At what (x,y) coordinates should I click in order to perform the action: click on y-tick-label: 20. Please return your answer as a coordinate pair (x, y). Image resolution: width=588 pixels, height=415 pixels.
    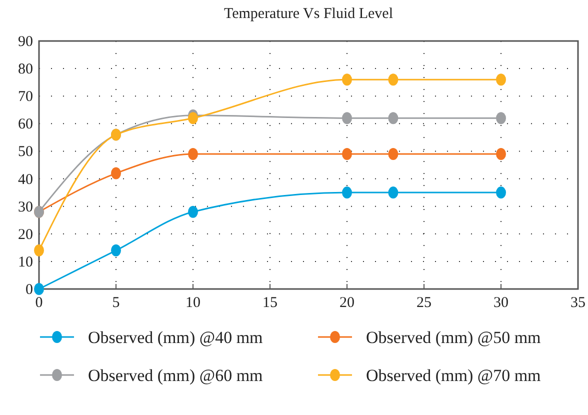
    Looking at the image, I should click on (25, 234).